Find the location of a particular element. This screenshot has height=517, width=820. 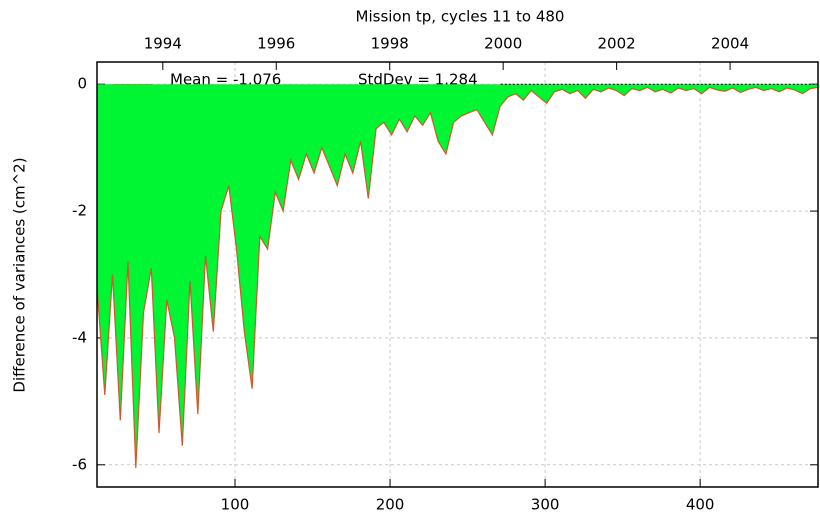

legend-label: Mean = -1.076 is located at coordinates (225, 80).